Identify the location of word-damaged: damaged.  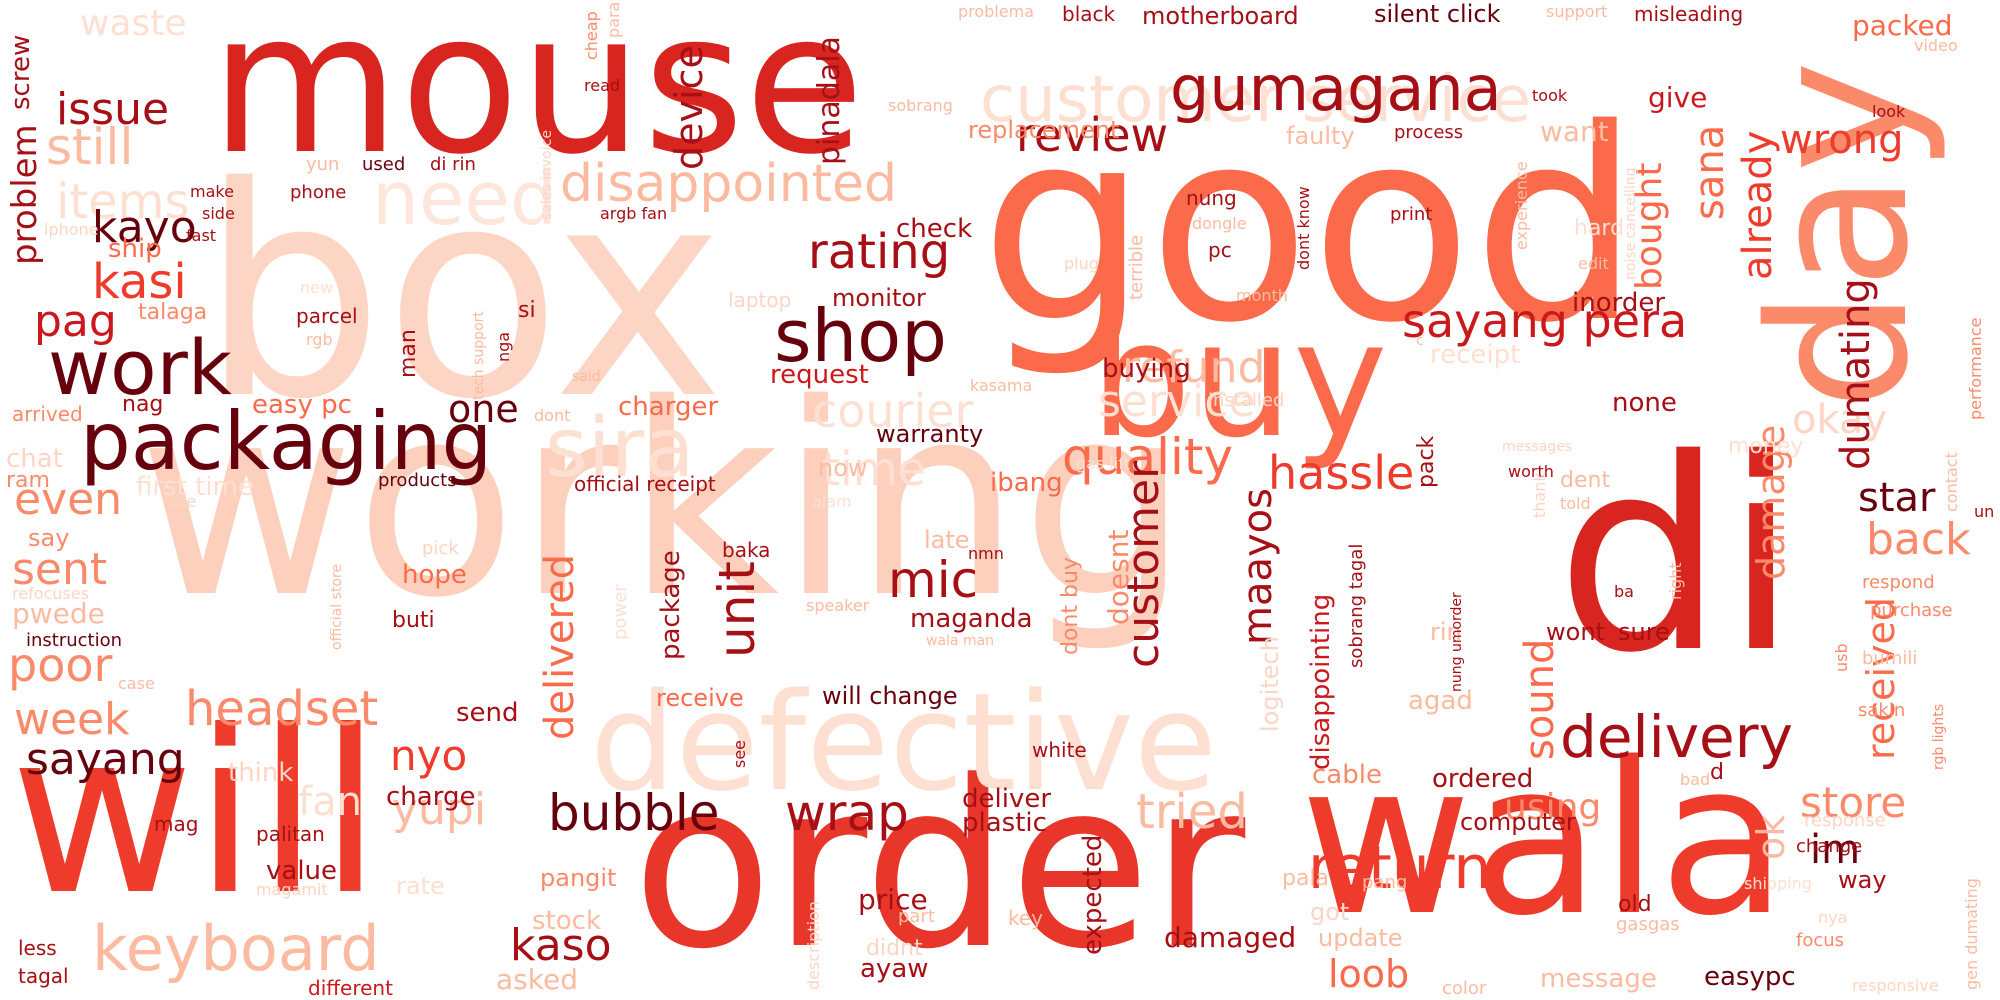
(1230, 937).